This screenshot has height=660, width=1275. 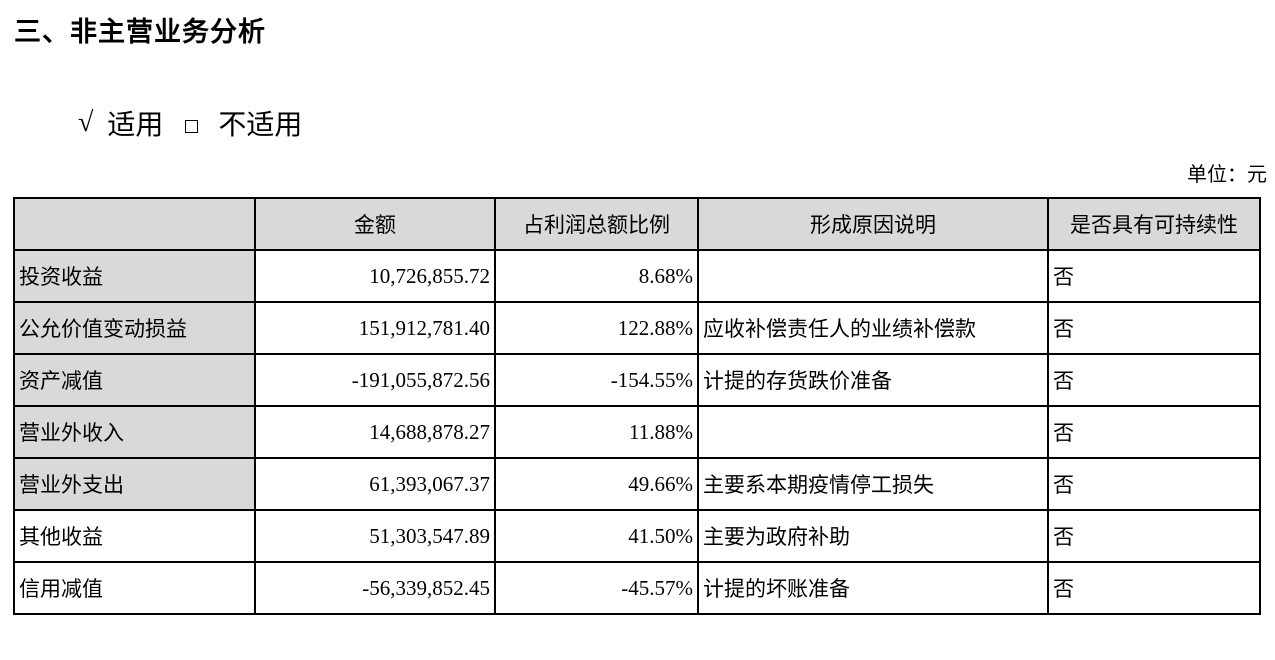 What do you see at coordinates (134, 432) in the screenshot?
I see `row-item: 营业外收入` at bounding box center [134, 432].